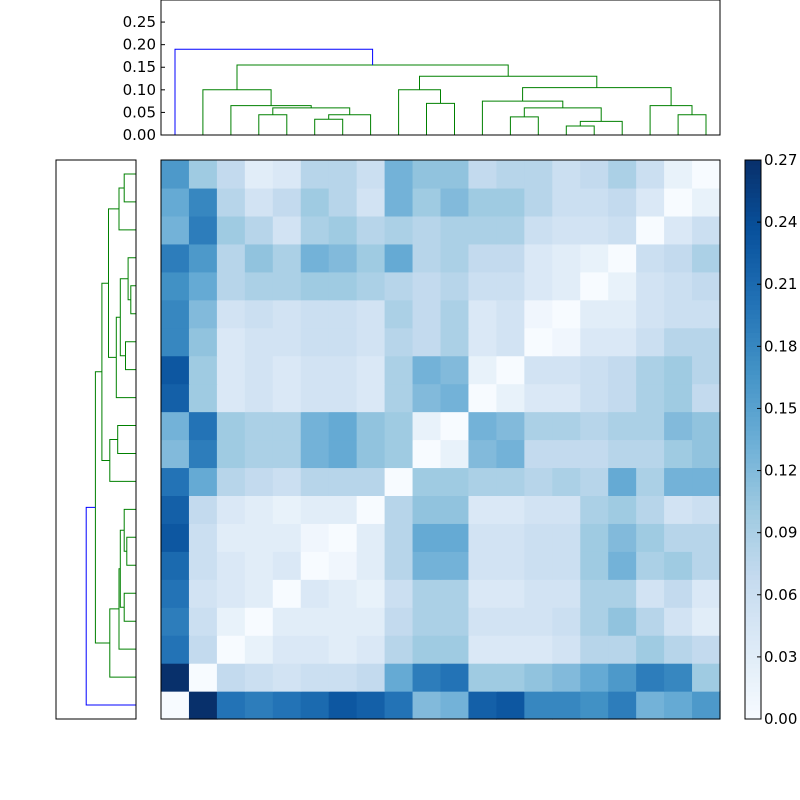 This screenshot has height=800, width=800. What do you see at coordinates (780, 160) in the screenshot?
I see `colorbar-tick-label: 0.27` at bounding box center [780, 160].